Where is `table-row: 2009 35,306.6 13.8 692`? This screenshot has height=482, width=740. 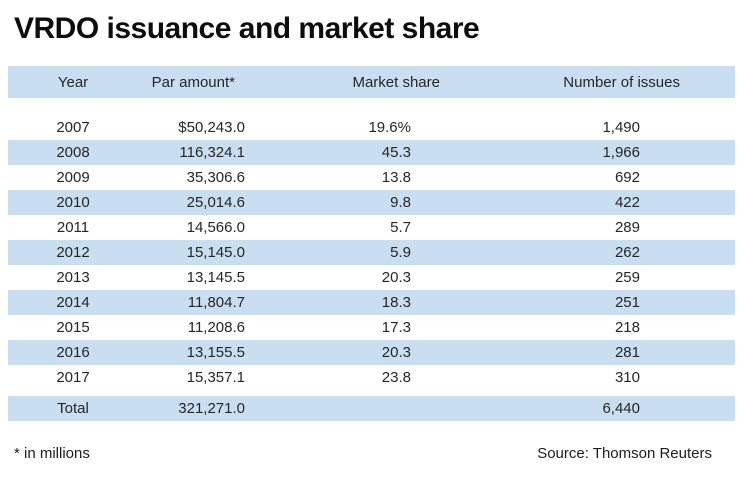
table-row: 2009 35,306.6 13.8 692 is located at coordinates (371, 177).